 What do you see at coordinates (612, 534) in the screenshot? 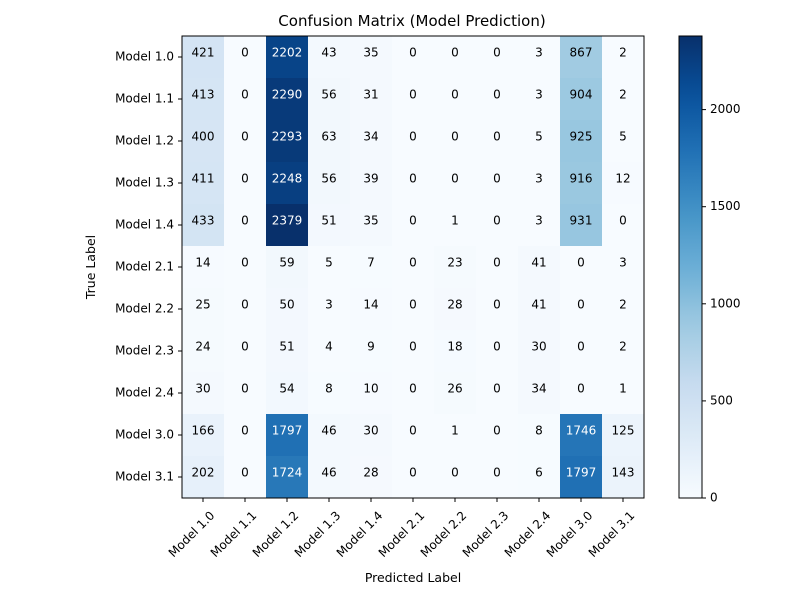
I see `x-tick-label: Model 3.1` at bounding box center [612, 534].